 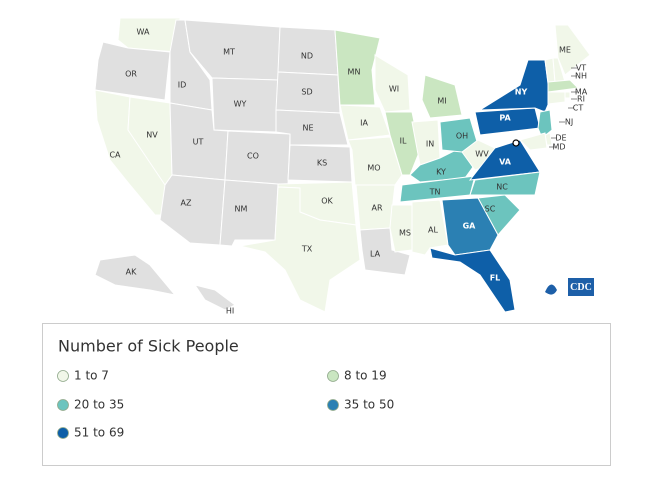 I want to click on state-label: OK, so click(x=327, y=201).